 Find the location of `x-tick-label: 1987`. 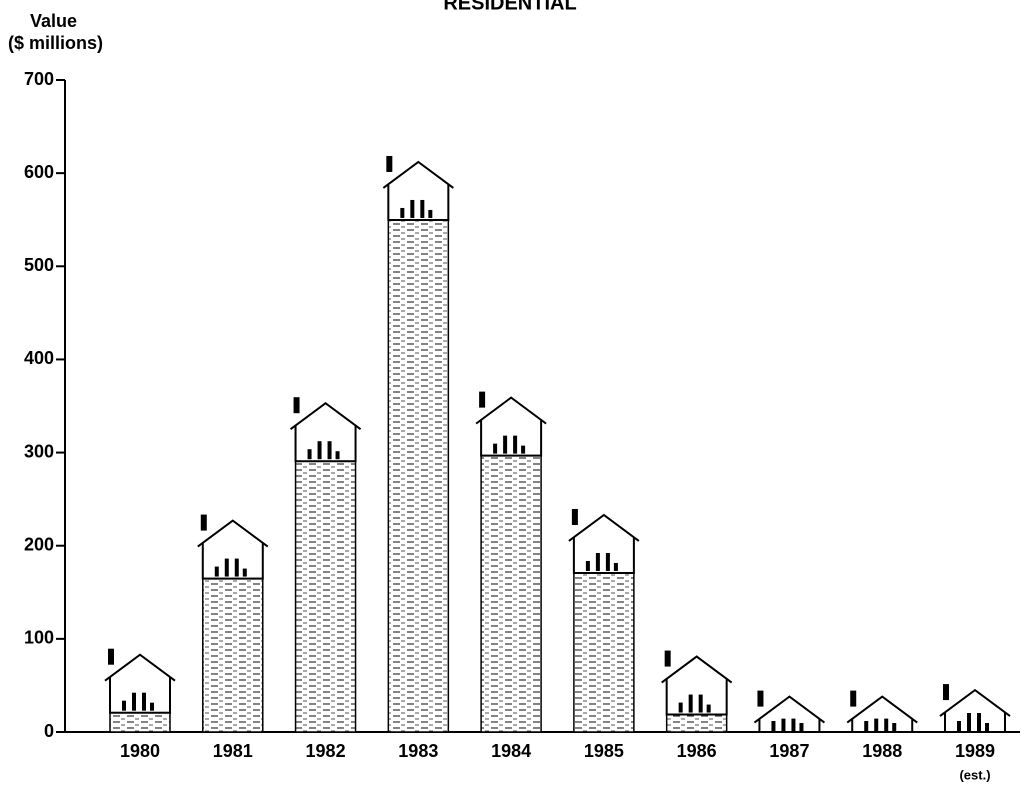

x-tick-label: 1987 is located at coordinates (789, 751).